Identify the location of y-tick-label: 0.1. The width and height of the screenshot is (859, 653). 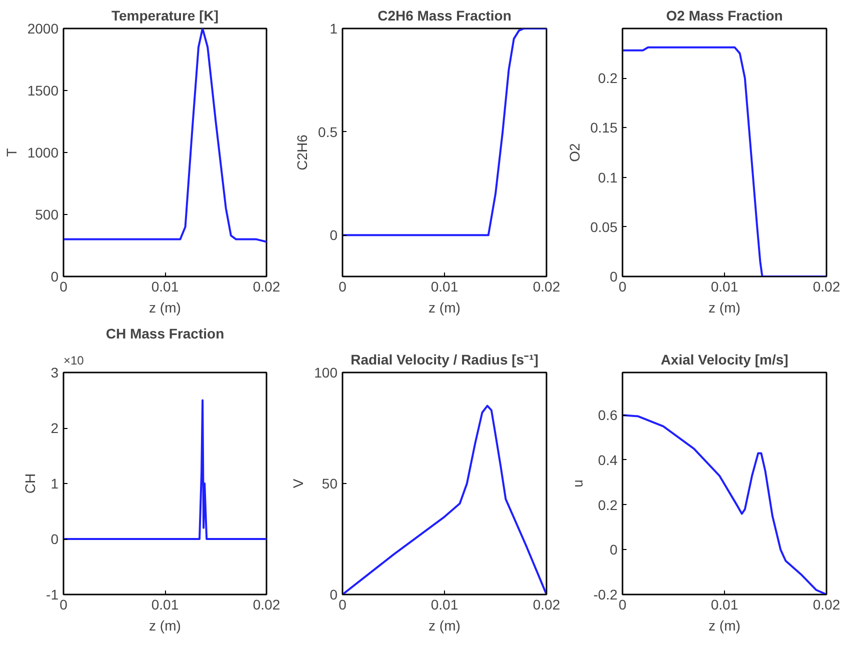
(608, 177).